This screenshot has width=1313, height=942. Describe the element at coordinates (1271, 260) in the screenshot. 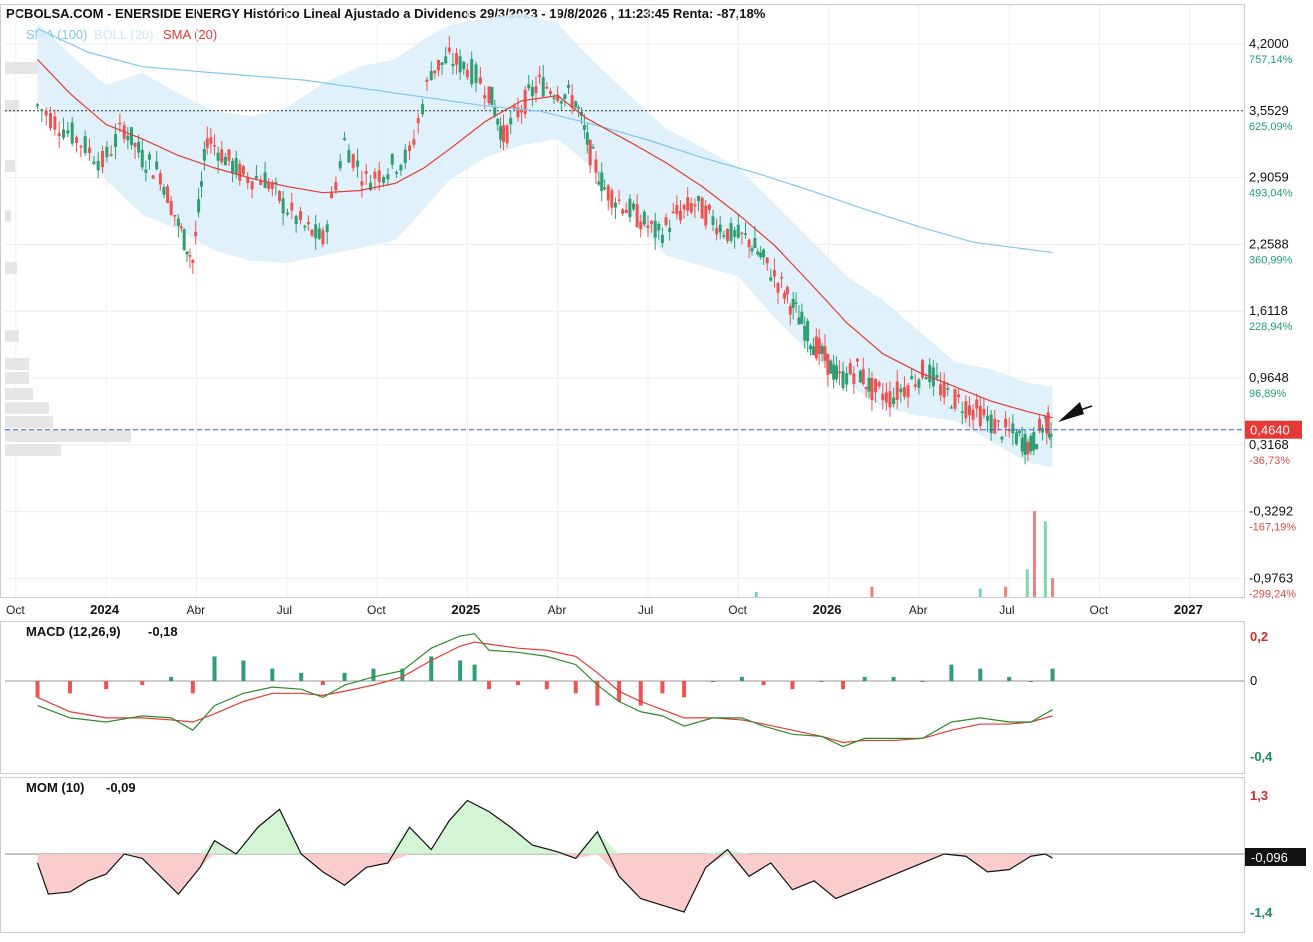

I see `pct-tick-label: 360,99%` at that location.